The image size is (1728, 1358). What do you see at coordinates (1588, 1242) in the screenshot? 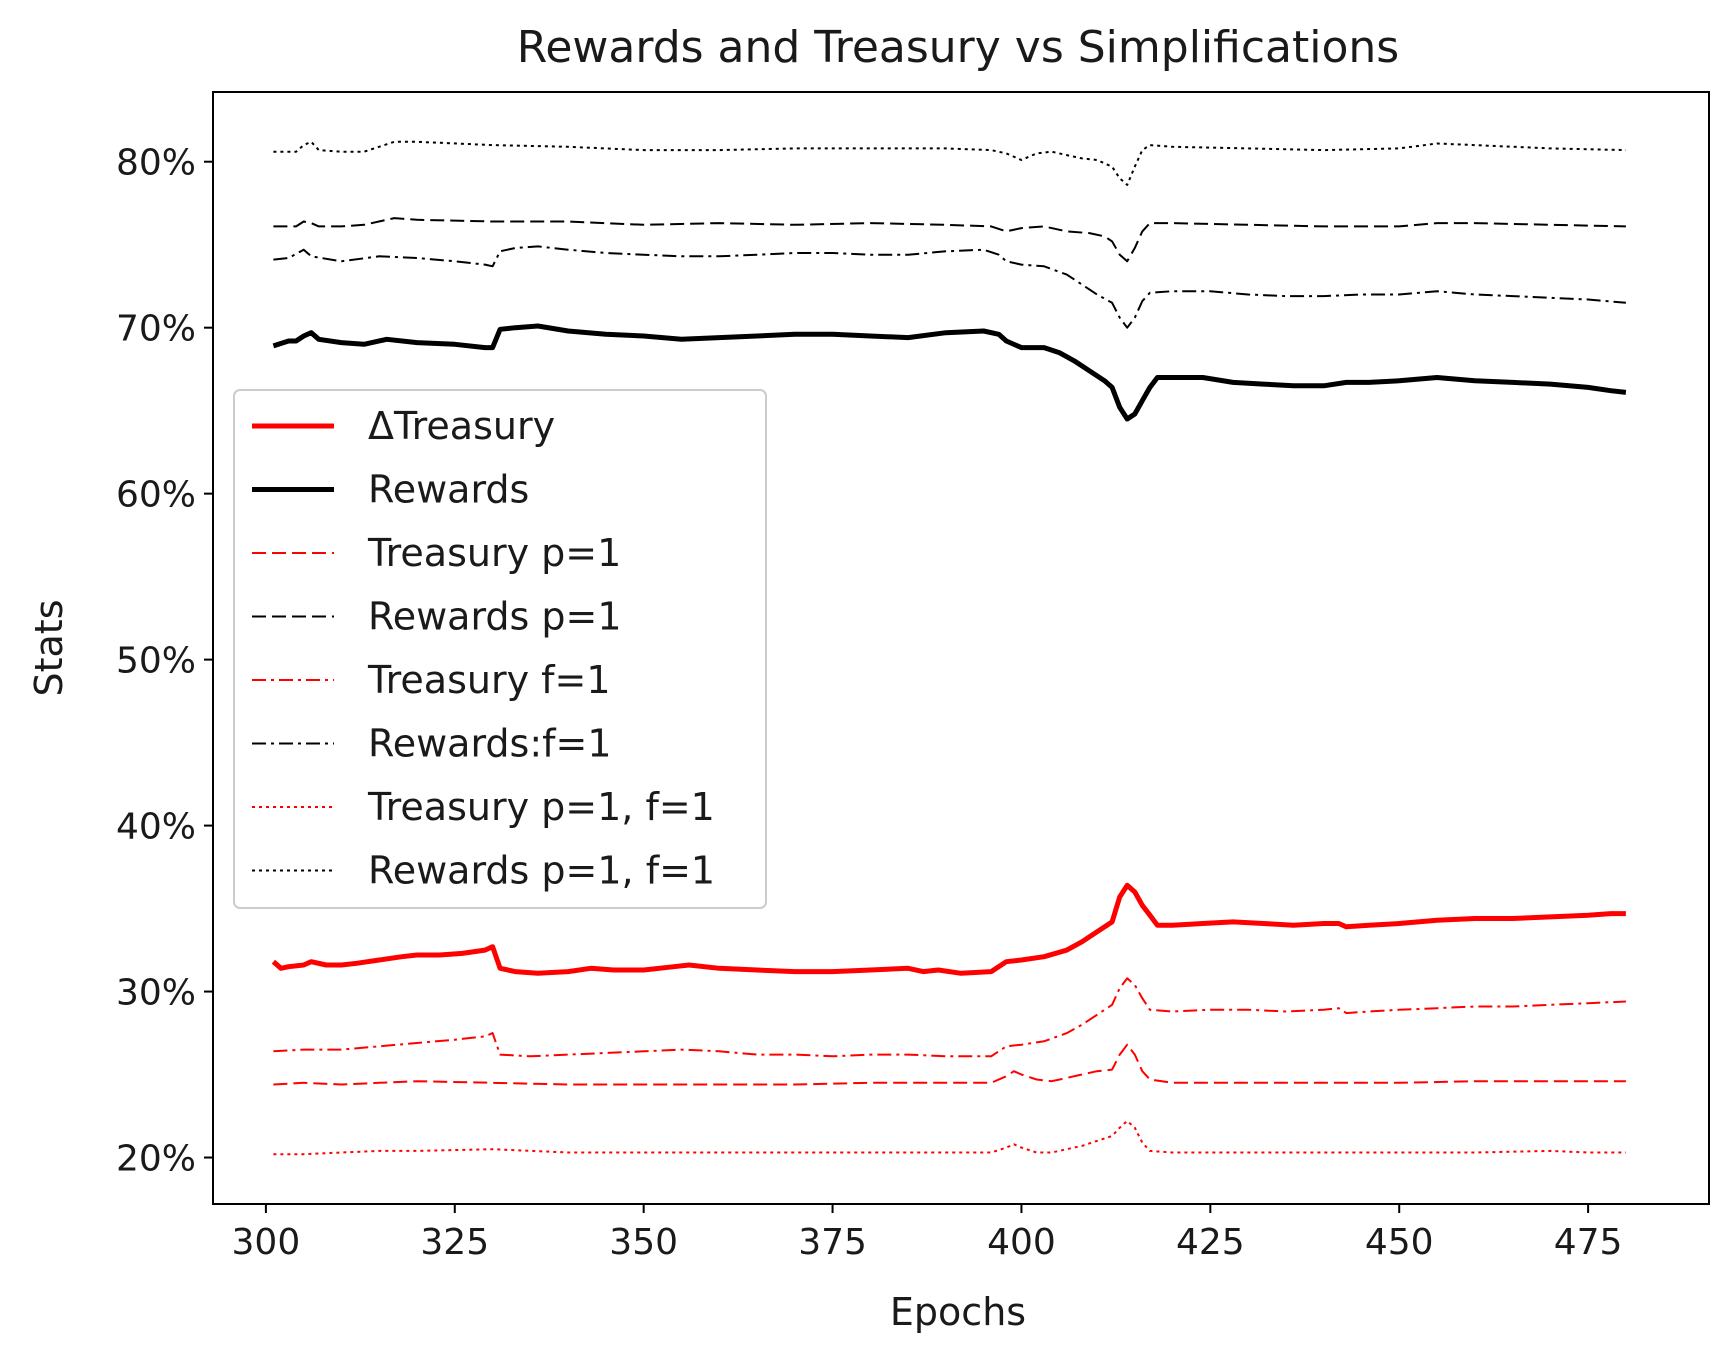
I see `x-tick-label: 475` at bounding box center [1588, 1242].